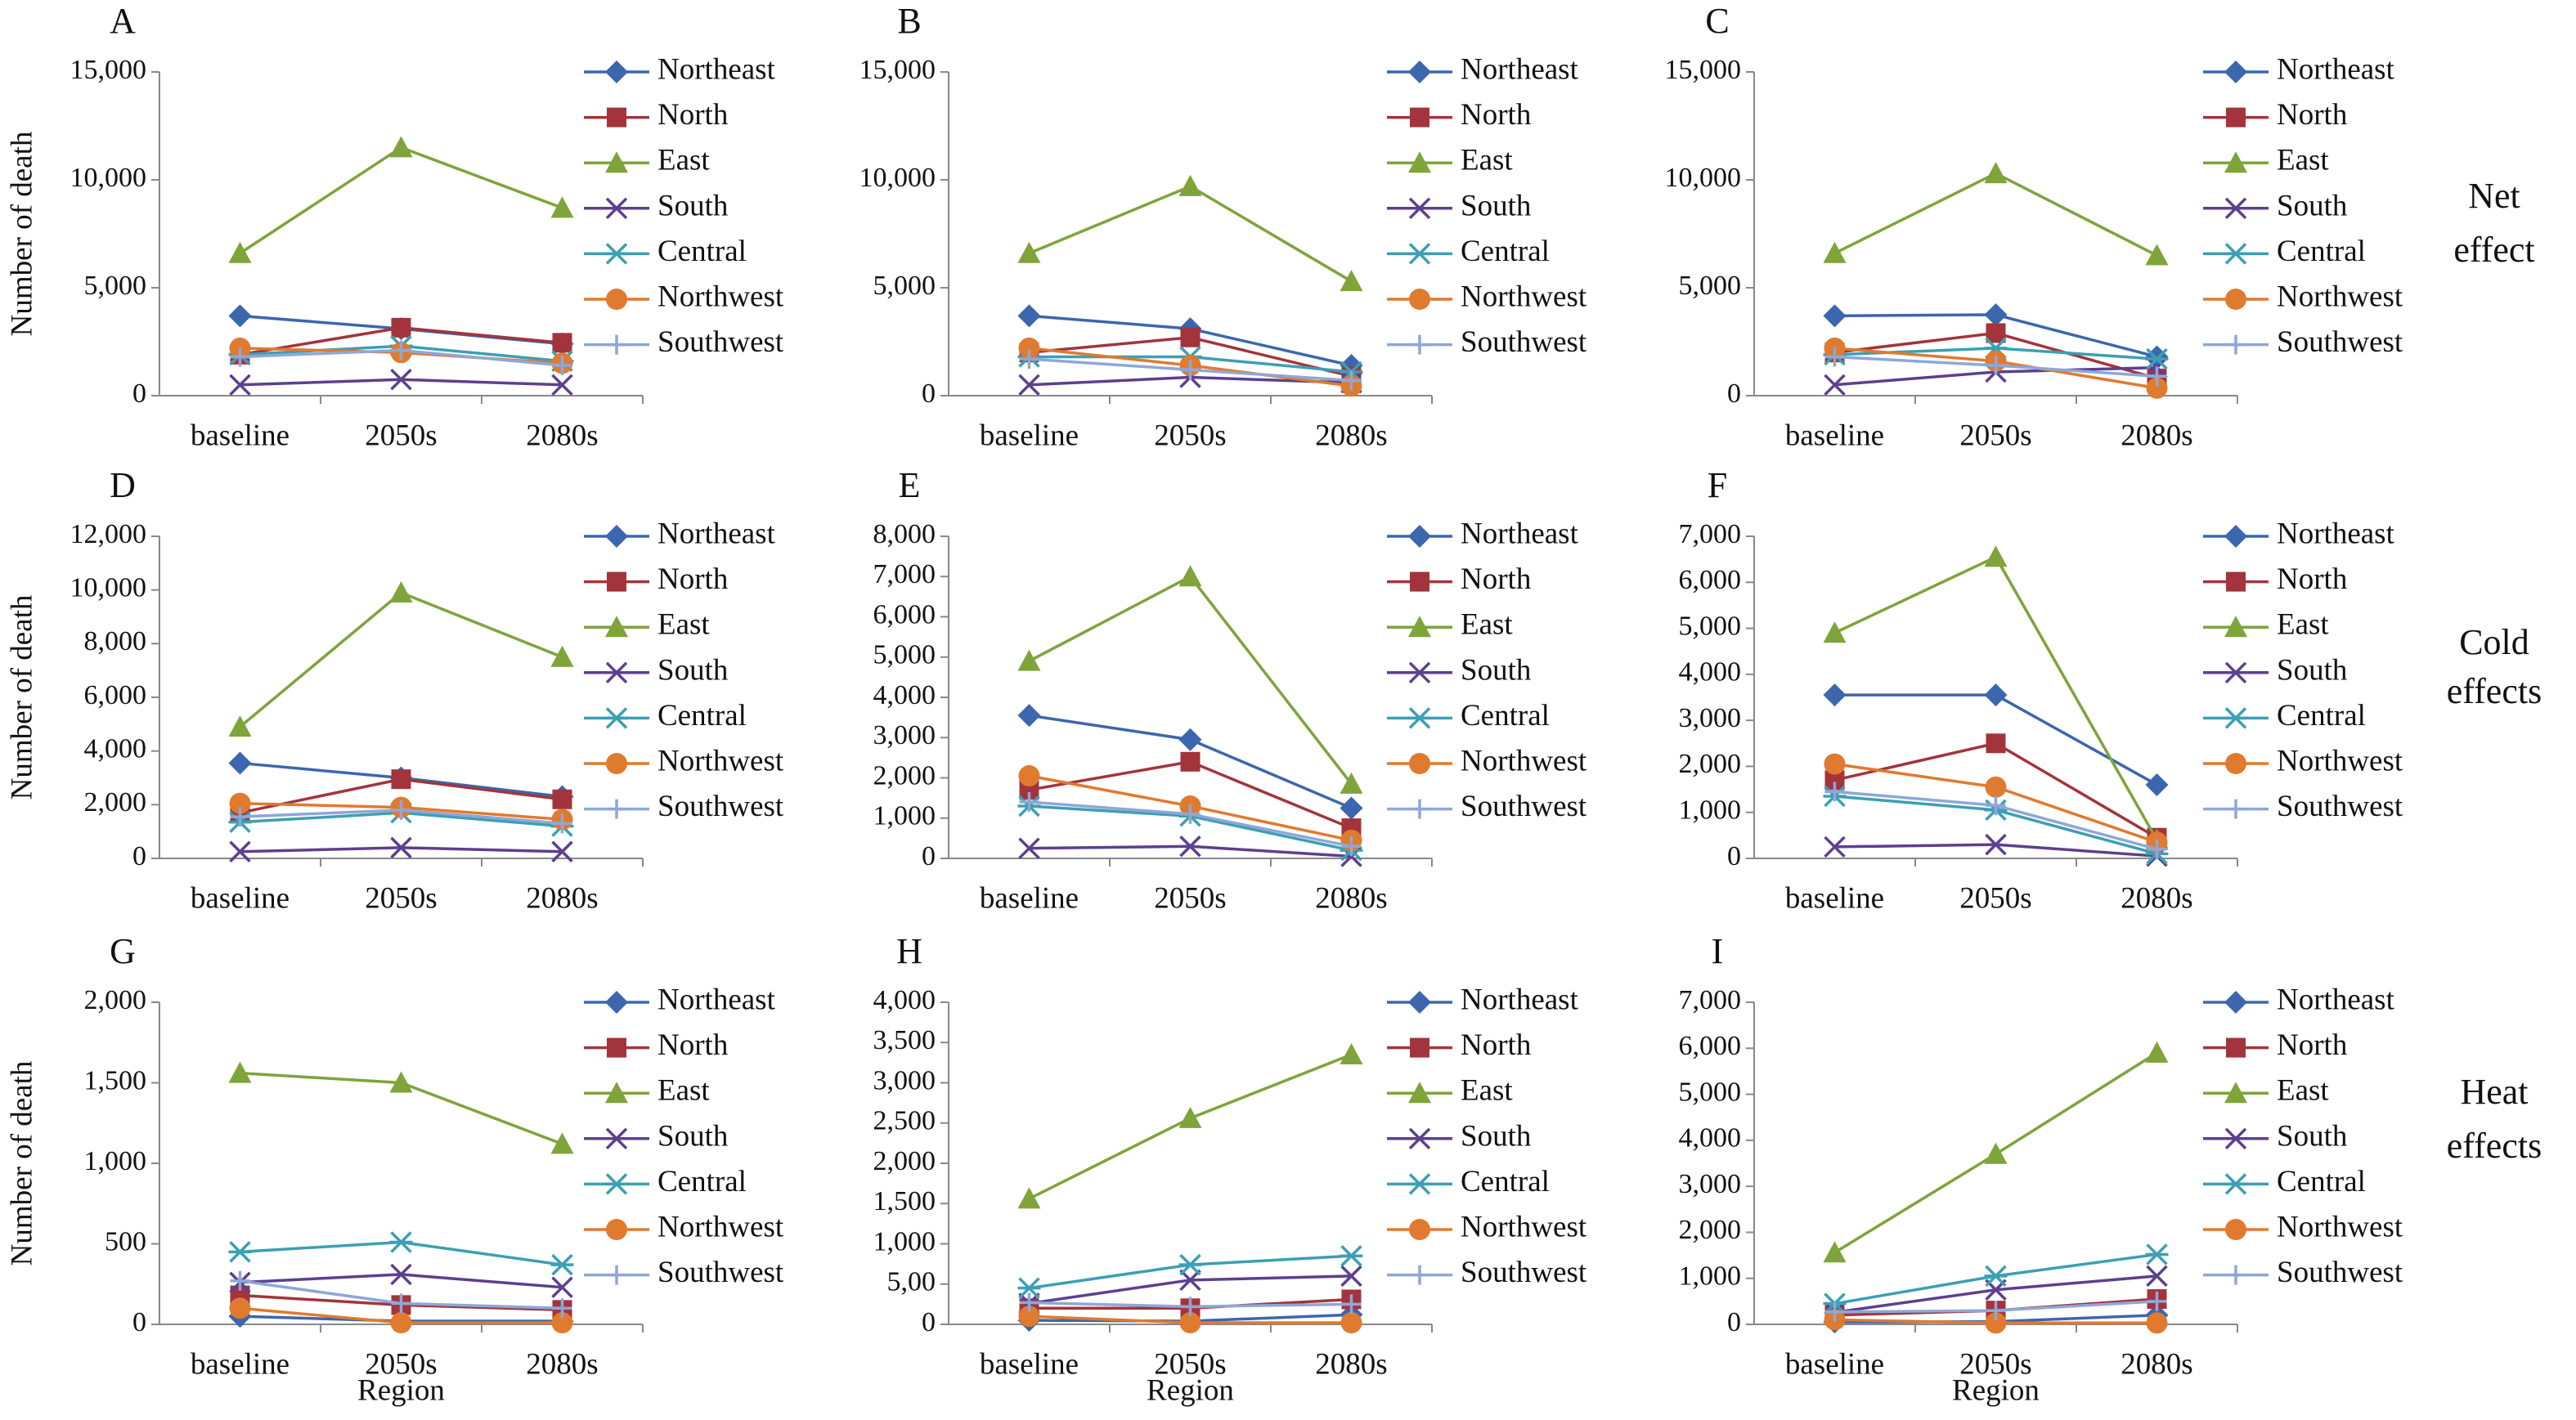 This screenshot has width=2576, height=1420. What do you see at coordinates (1711, 718) in the screenshot?
I see `y-tick-label: 3,000` at bounding box center [1711, 718].